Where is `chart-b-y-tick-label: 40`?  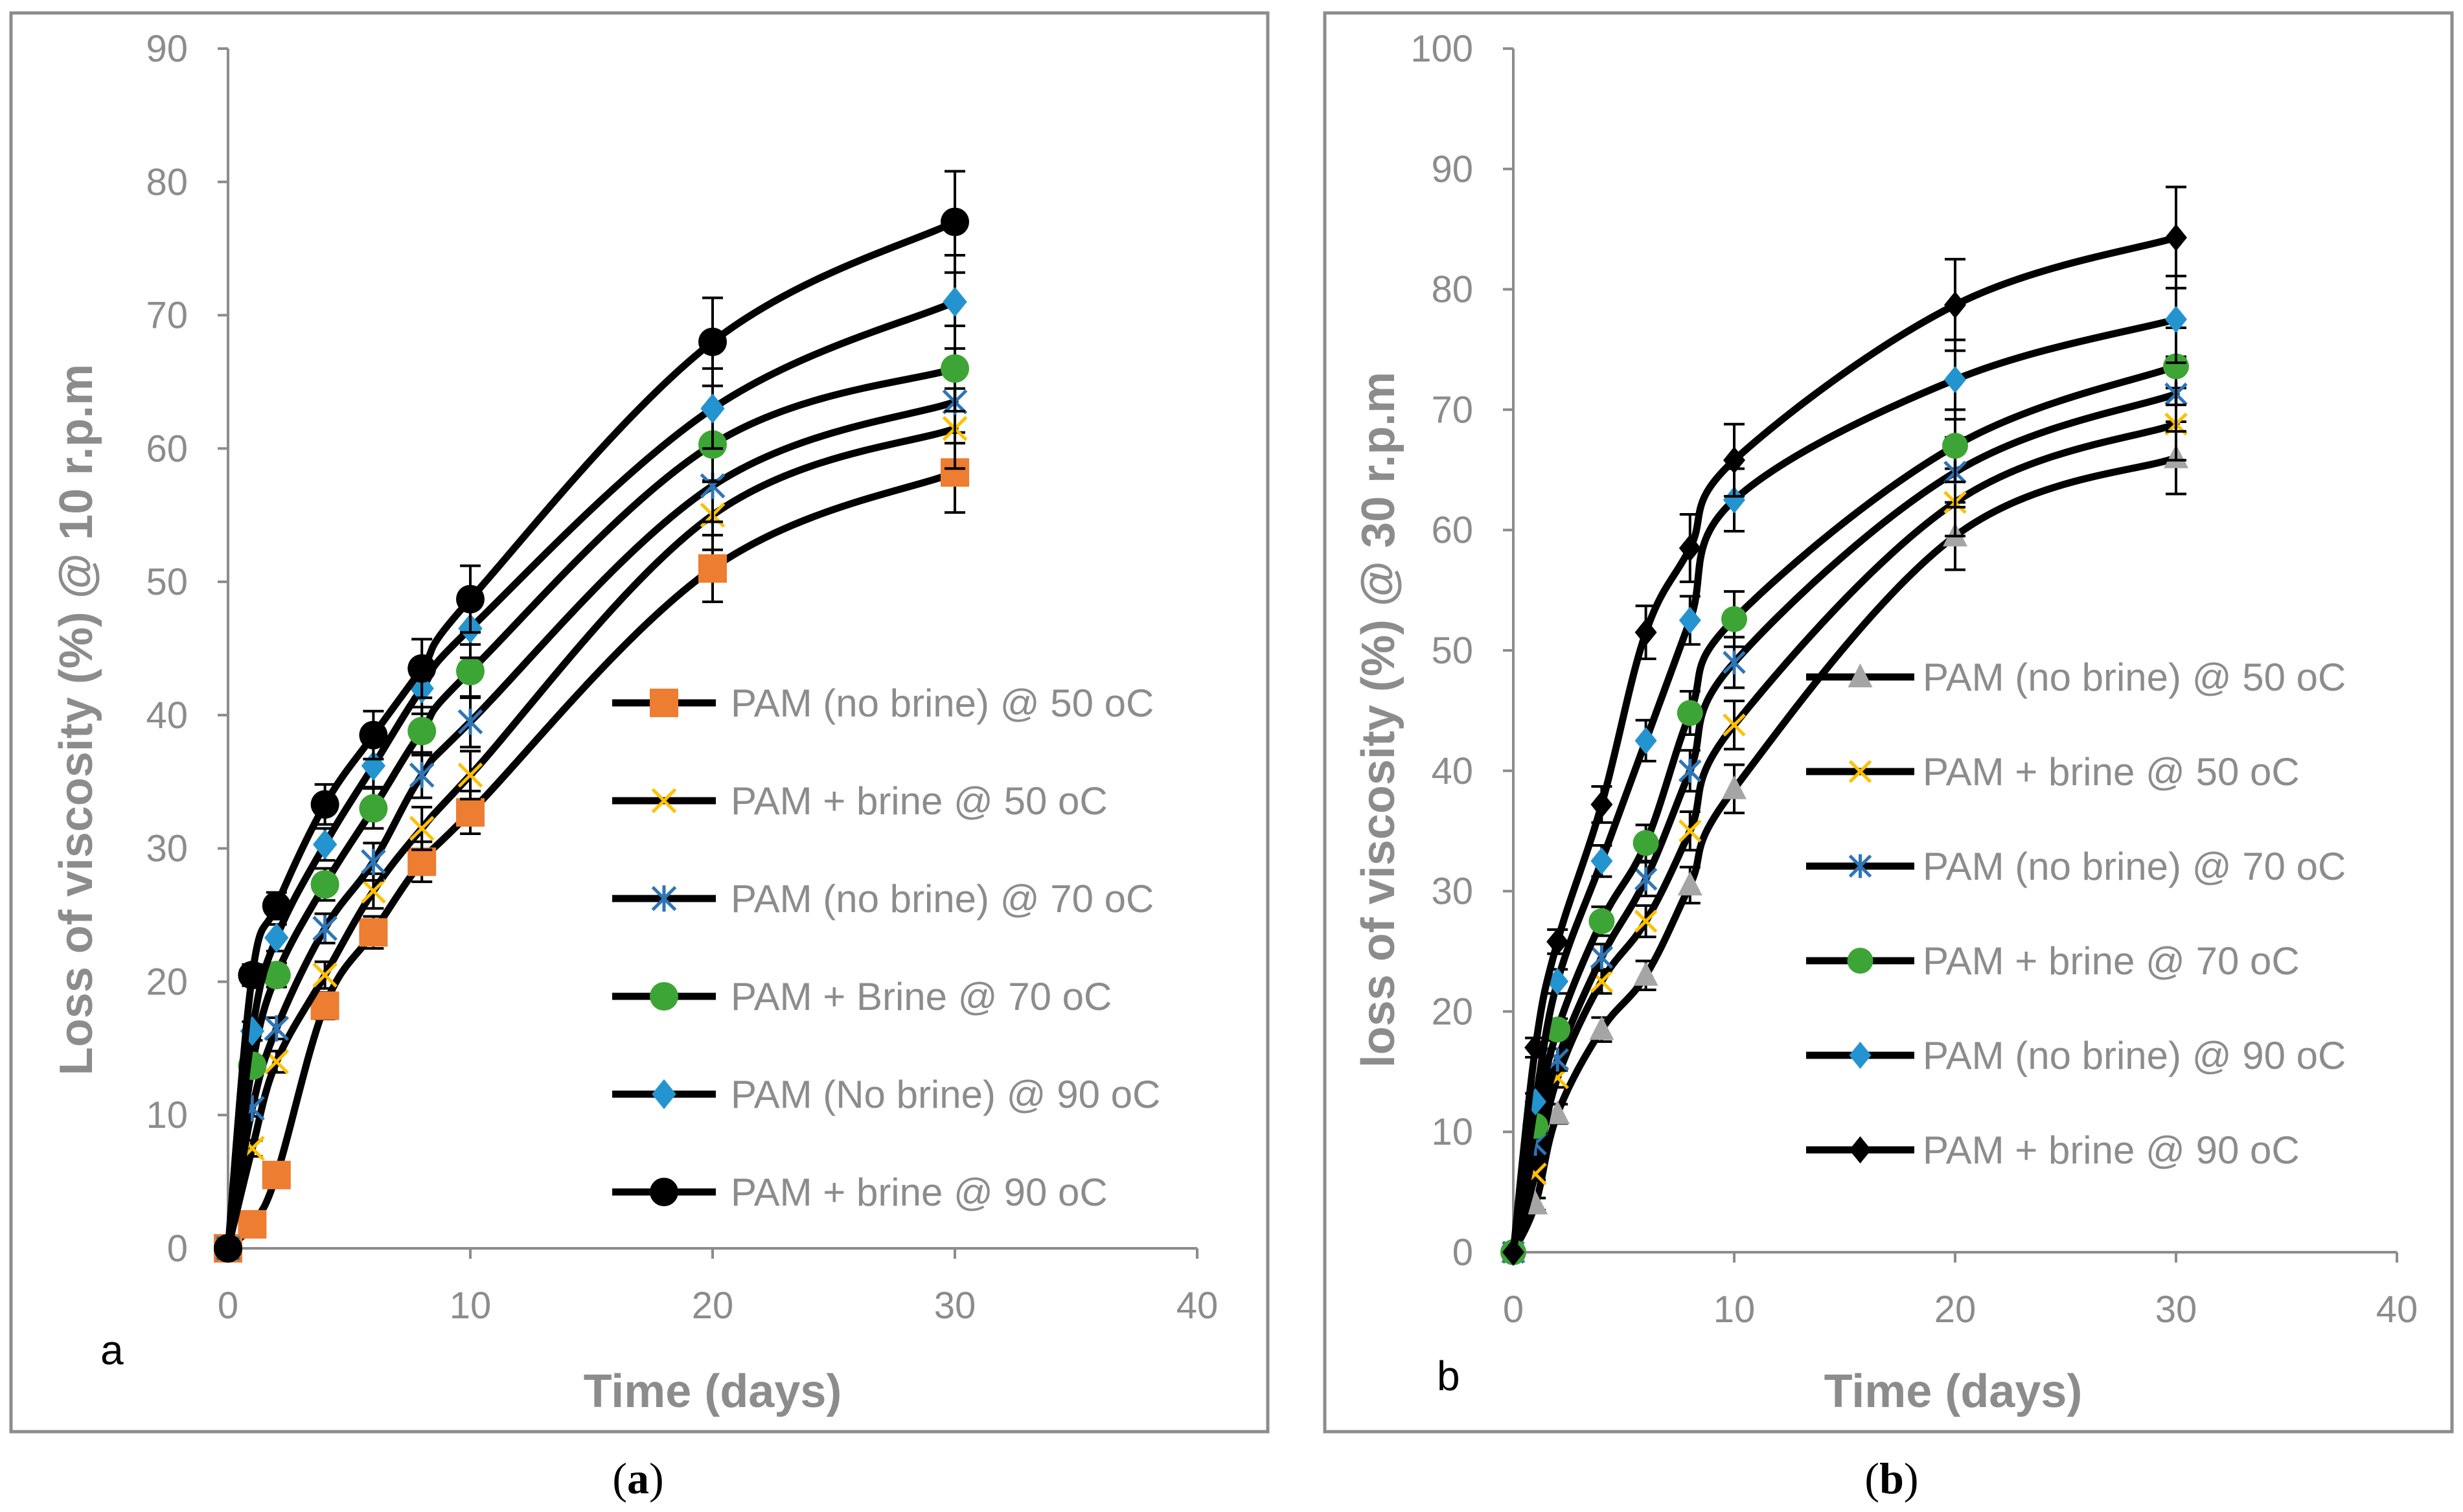 chart-b-y-tick-label: 40 is located at coordinates (1452, 771).